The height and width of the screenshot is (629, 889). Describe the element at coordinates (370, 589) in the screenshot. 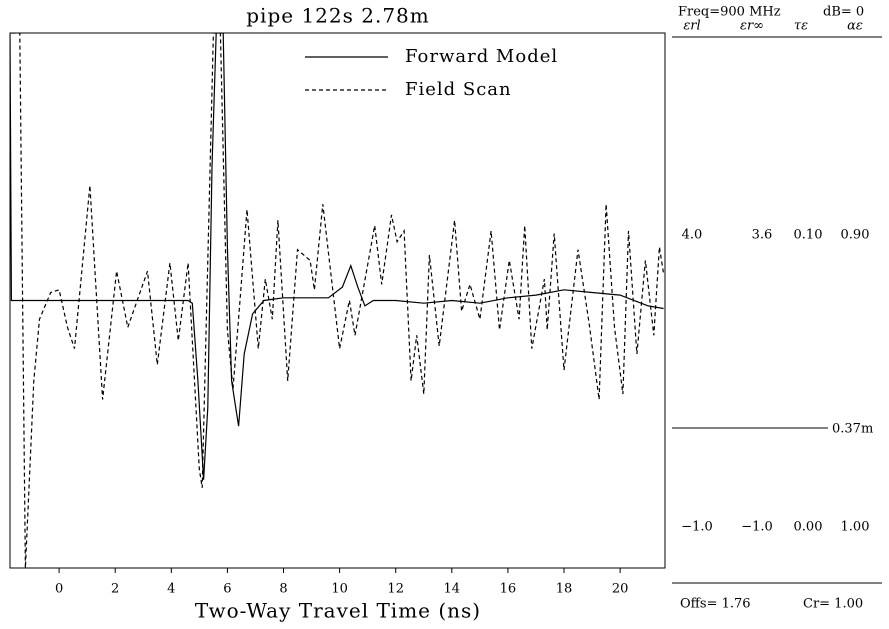

I see `x-tick-labels: 0 2 4 6 8 10 12 14 16 18 20 22` at that location.